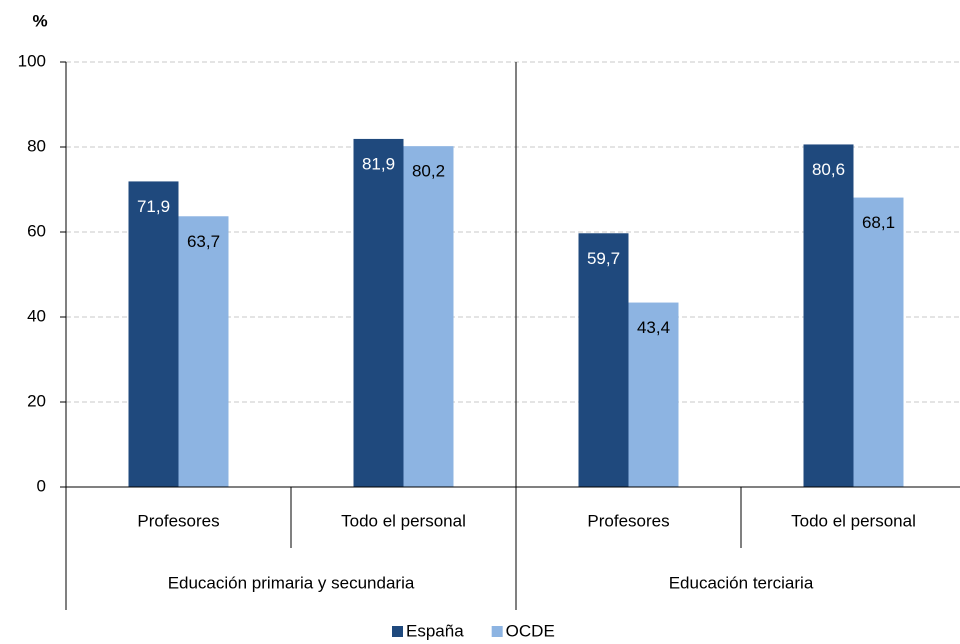 The height and width of the screenshot is (644, 960). I want to click on y-tick-label: 40, so click(36, 315).